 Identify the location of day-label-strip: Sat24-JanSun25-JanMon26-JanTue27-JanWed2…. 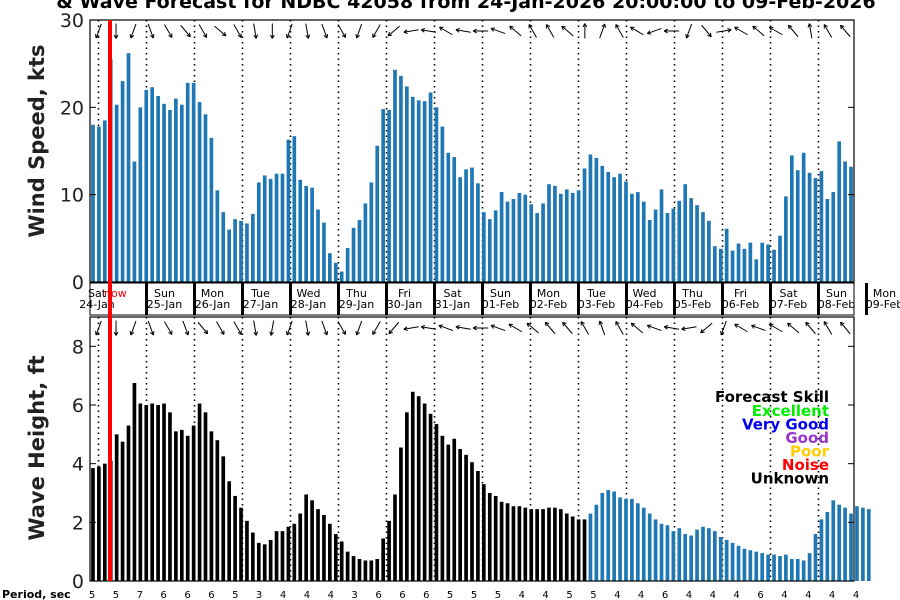
(489, 299).